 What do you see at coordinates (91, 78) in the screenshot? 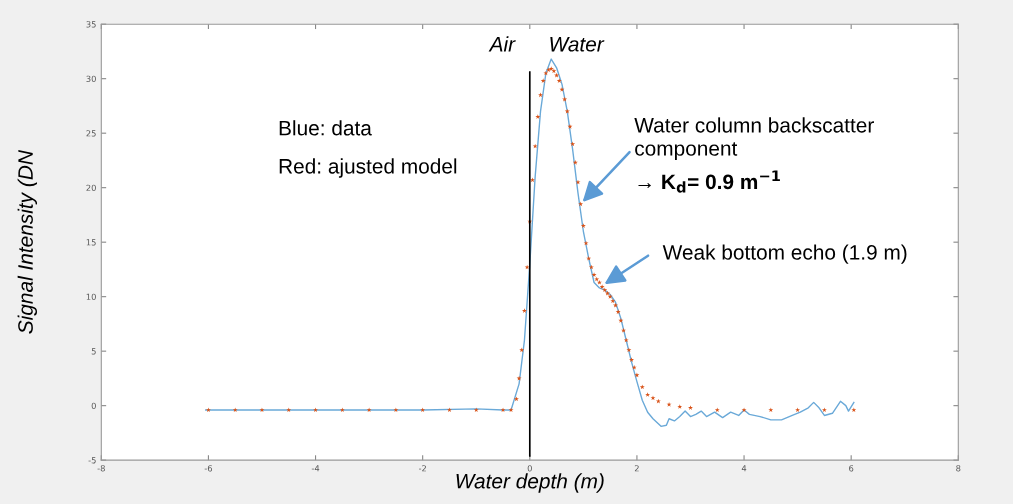
I see `y-tick-label: 30` at bounding box center [91, 78].